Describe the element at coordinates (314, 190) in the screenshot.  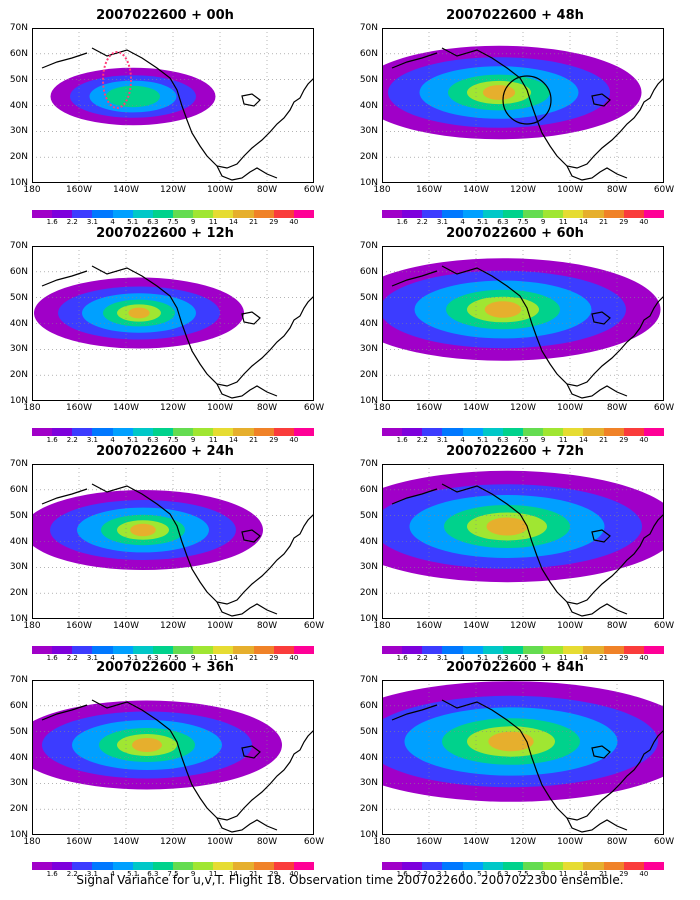
I see `lon-label: 60W` at that location.